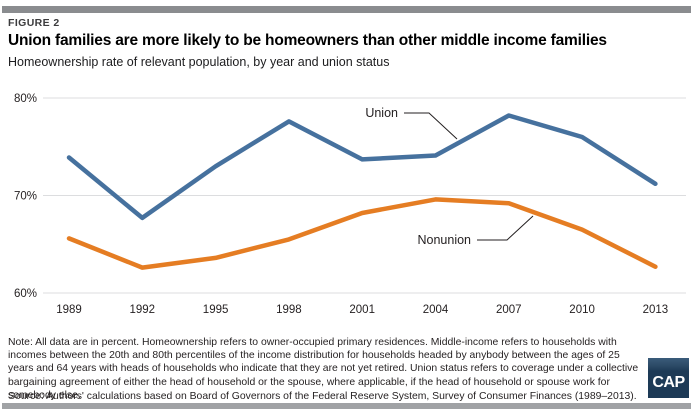 This screenshot has height=412, width=693. I want to click on series-label-union: Union, so click(381, 113).